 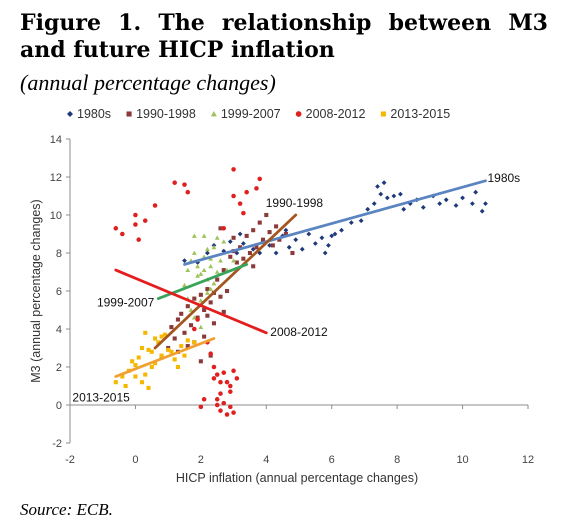 I want to click on y-axis-label: M3 (annual percentage changes), so click(x=36, y=290).